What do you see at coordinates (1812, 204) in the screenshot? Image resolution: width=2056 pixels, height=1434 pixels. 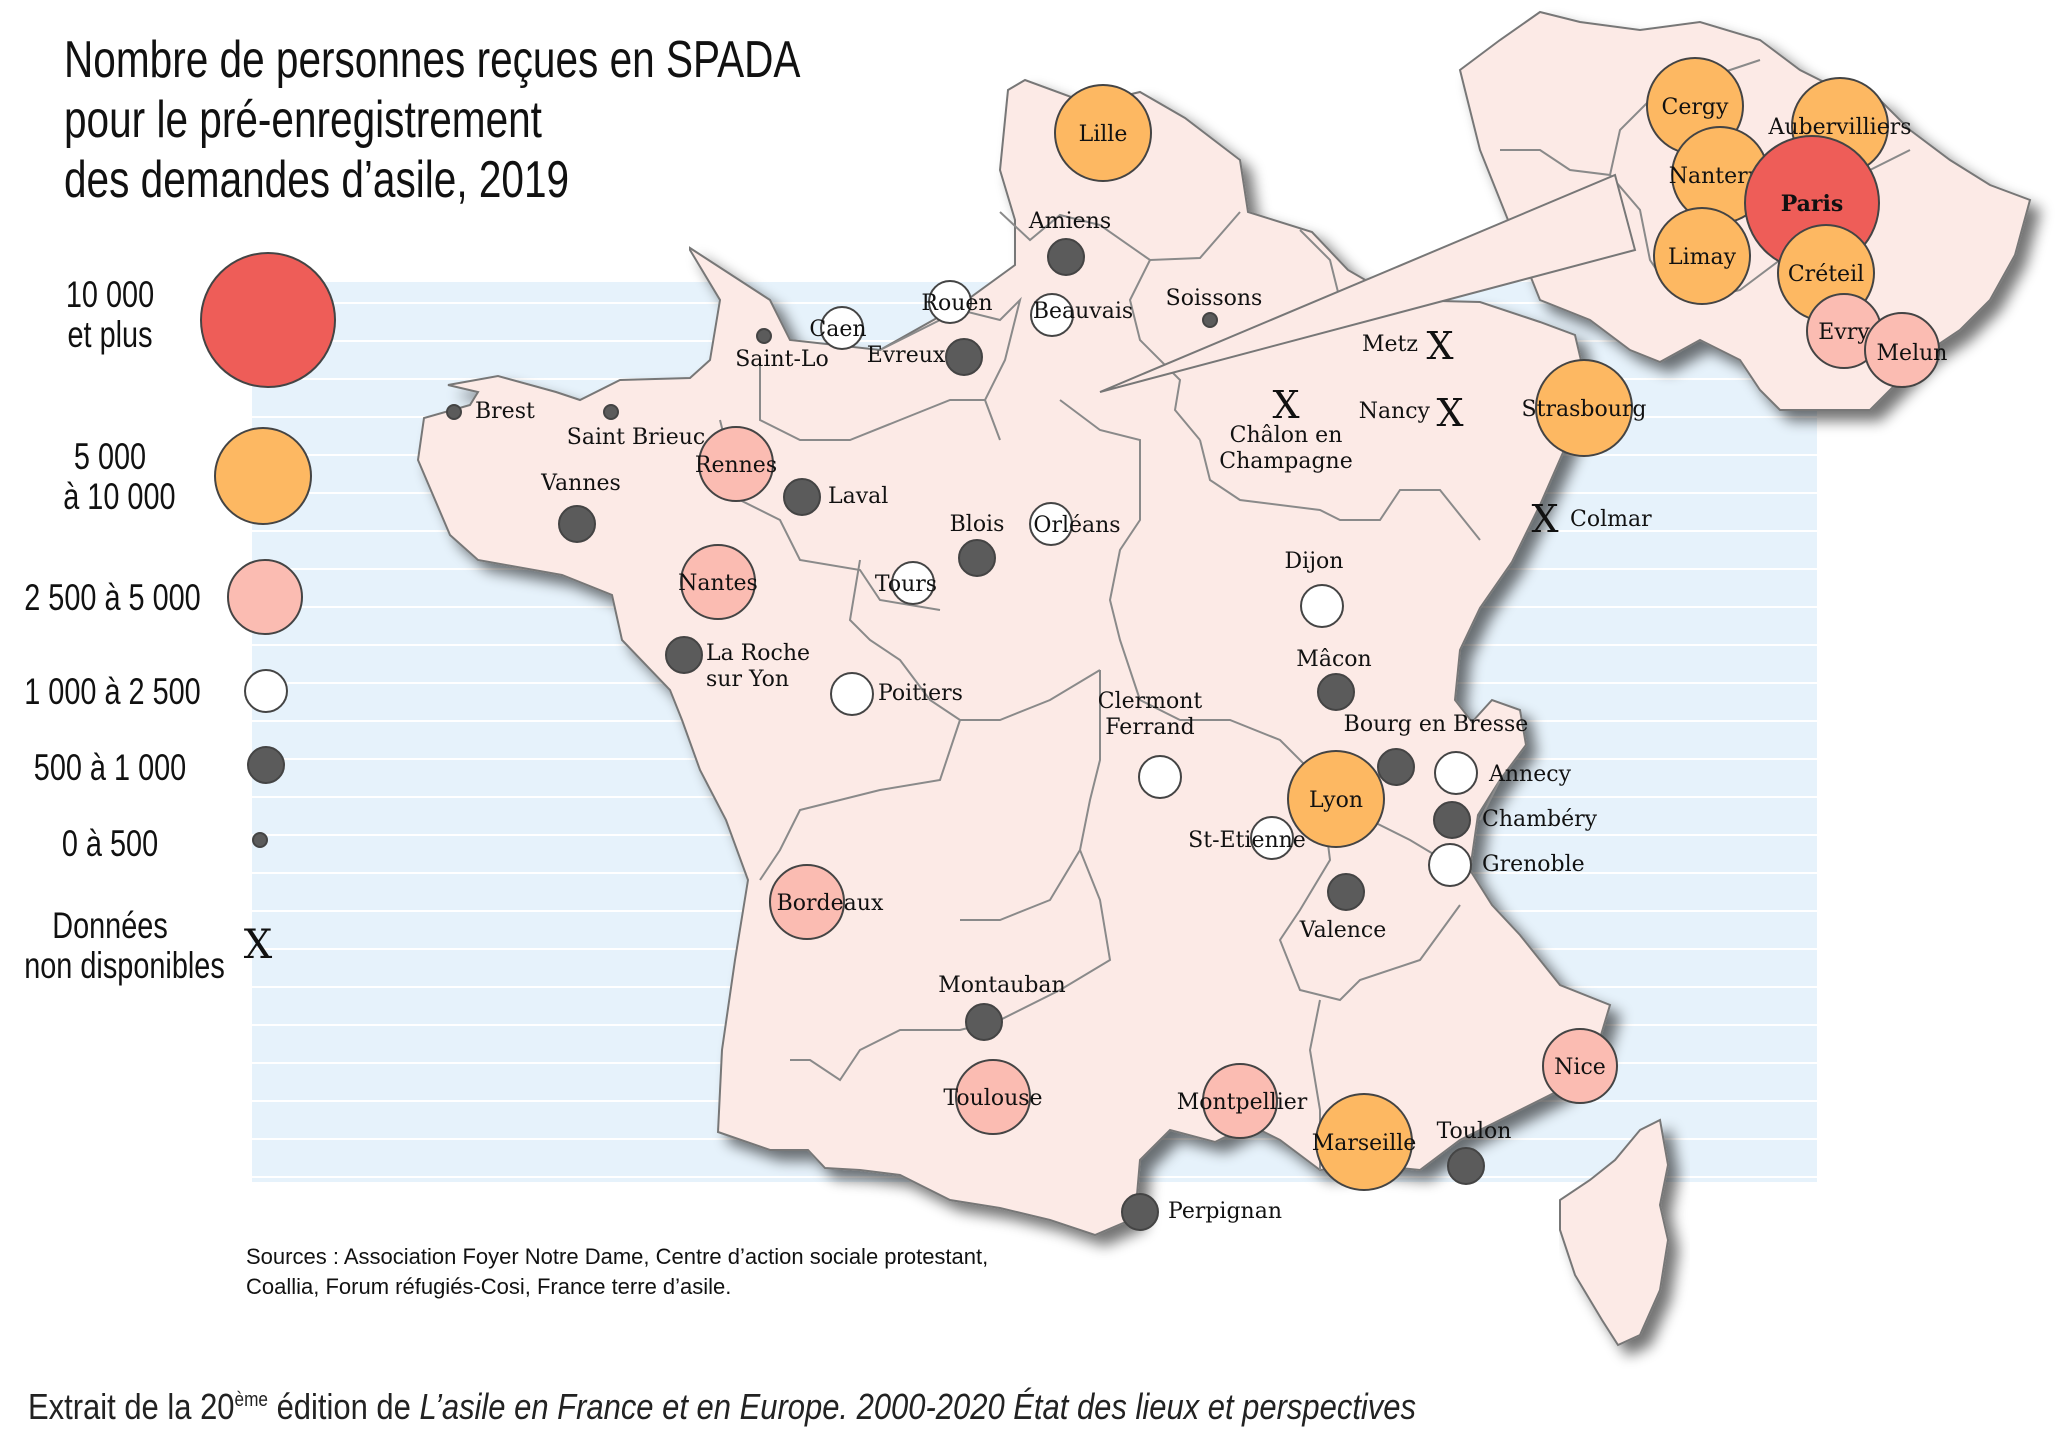 I see `paris-label: Paris` at bounding box center [1812, 204].